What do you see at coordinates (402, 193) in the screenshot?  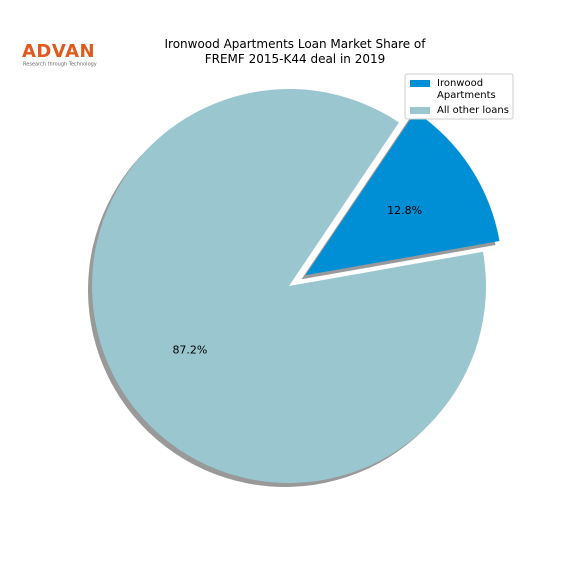 I see `wedge` at bounding box center [402, 193].